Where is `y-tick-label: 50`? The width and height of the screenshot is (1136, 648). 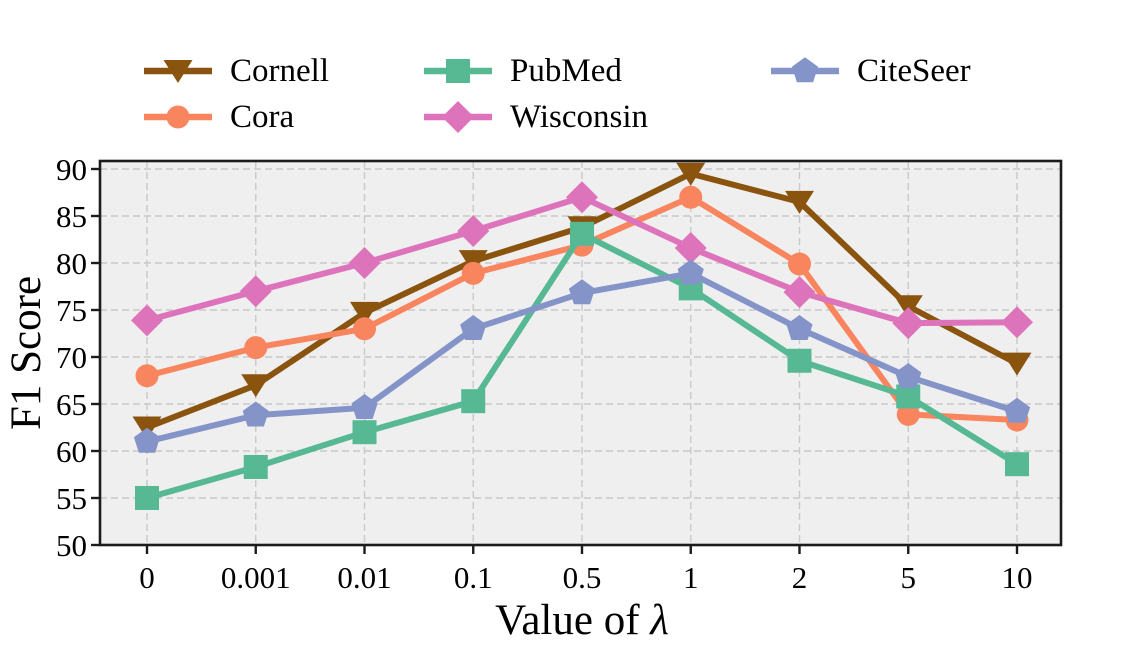 y-tick-label: 50 is located at coordinates (71, 545).